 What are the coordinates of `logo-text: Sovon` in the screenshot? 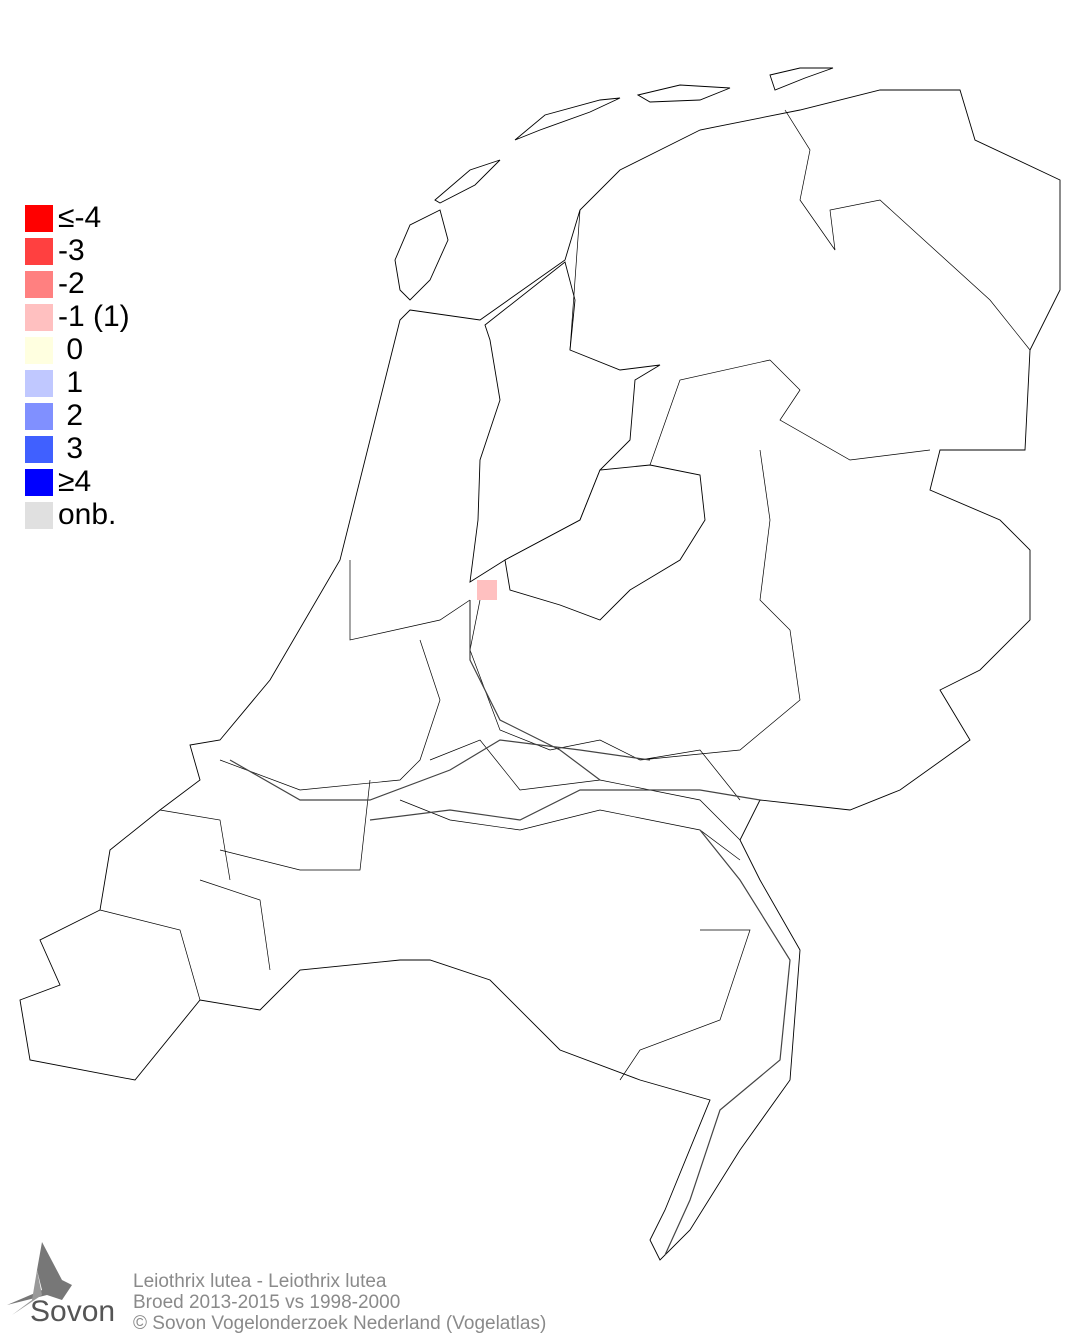 It's located at (73, 1311).